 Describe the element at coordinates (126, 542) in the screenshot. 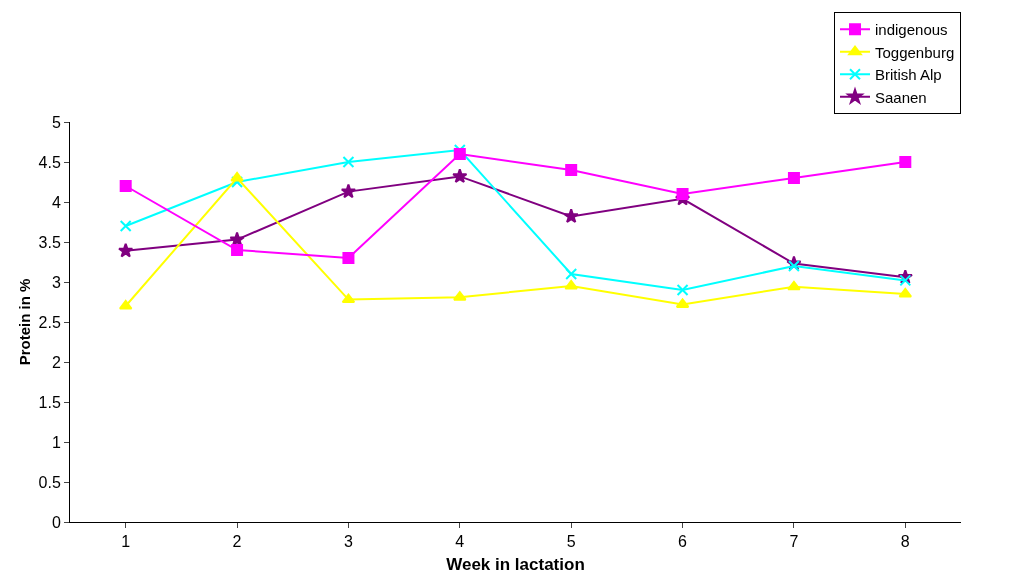

I see `x-tick-label: 1` at that location.